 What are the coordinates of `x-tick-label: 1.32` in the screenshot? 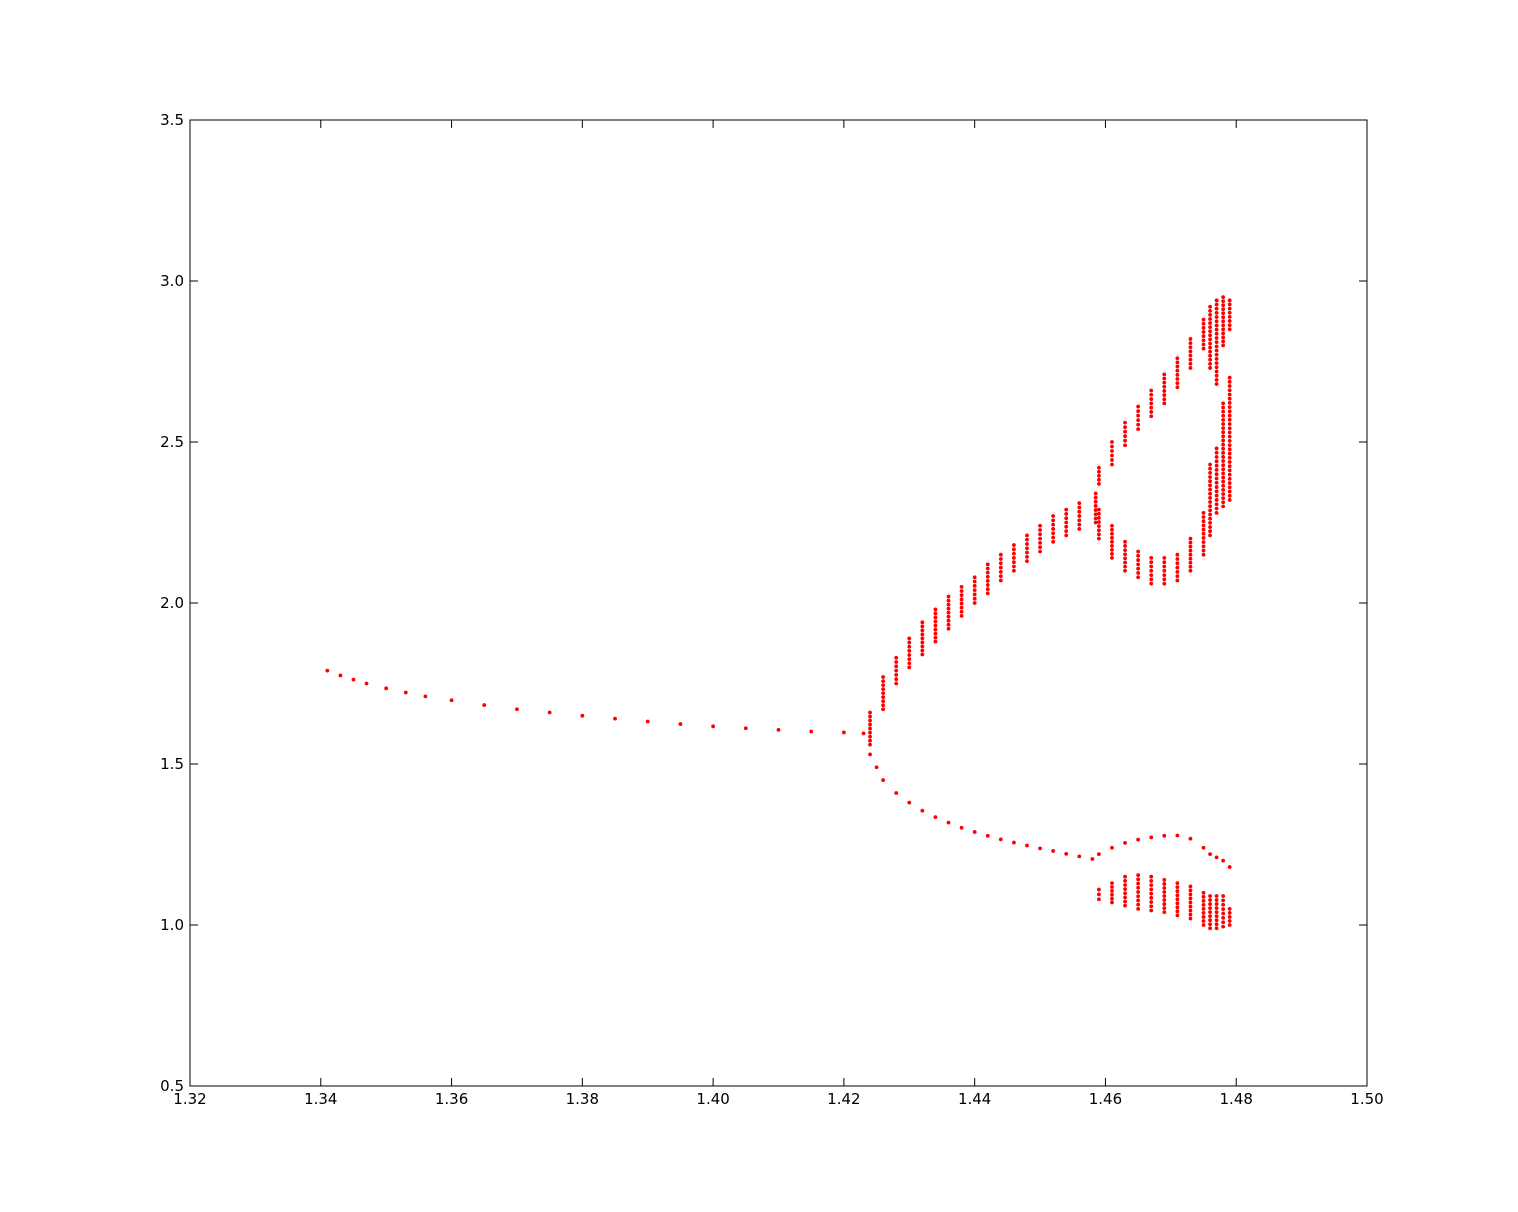 It's located at (189, 1099).